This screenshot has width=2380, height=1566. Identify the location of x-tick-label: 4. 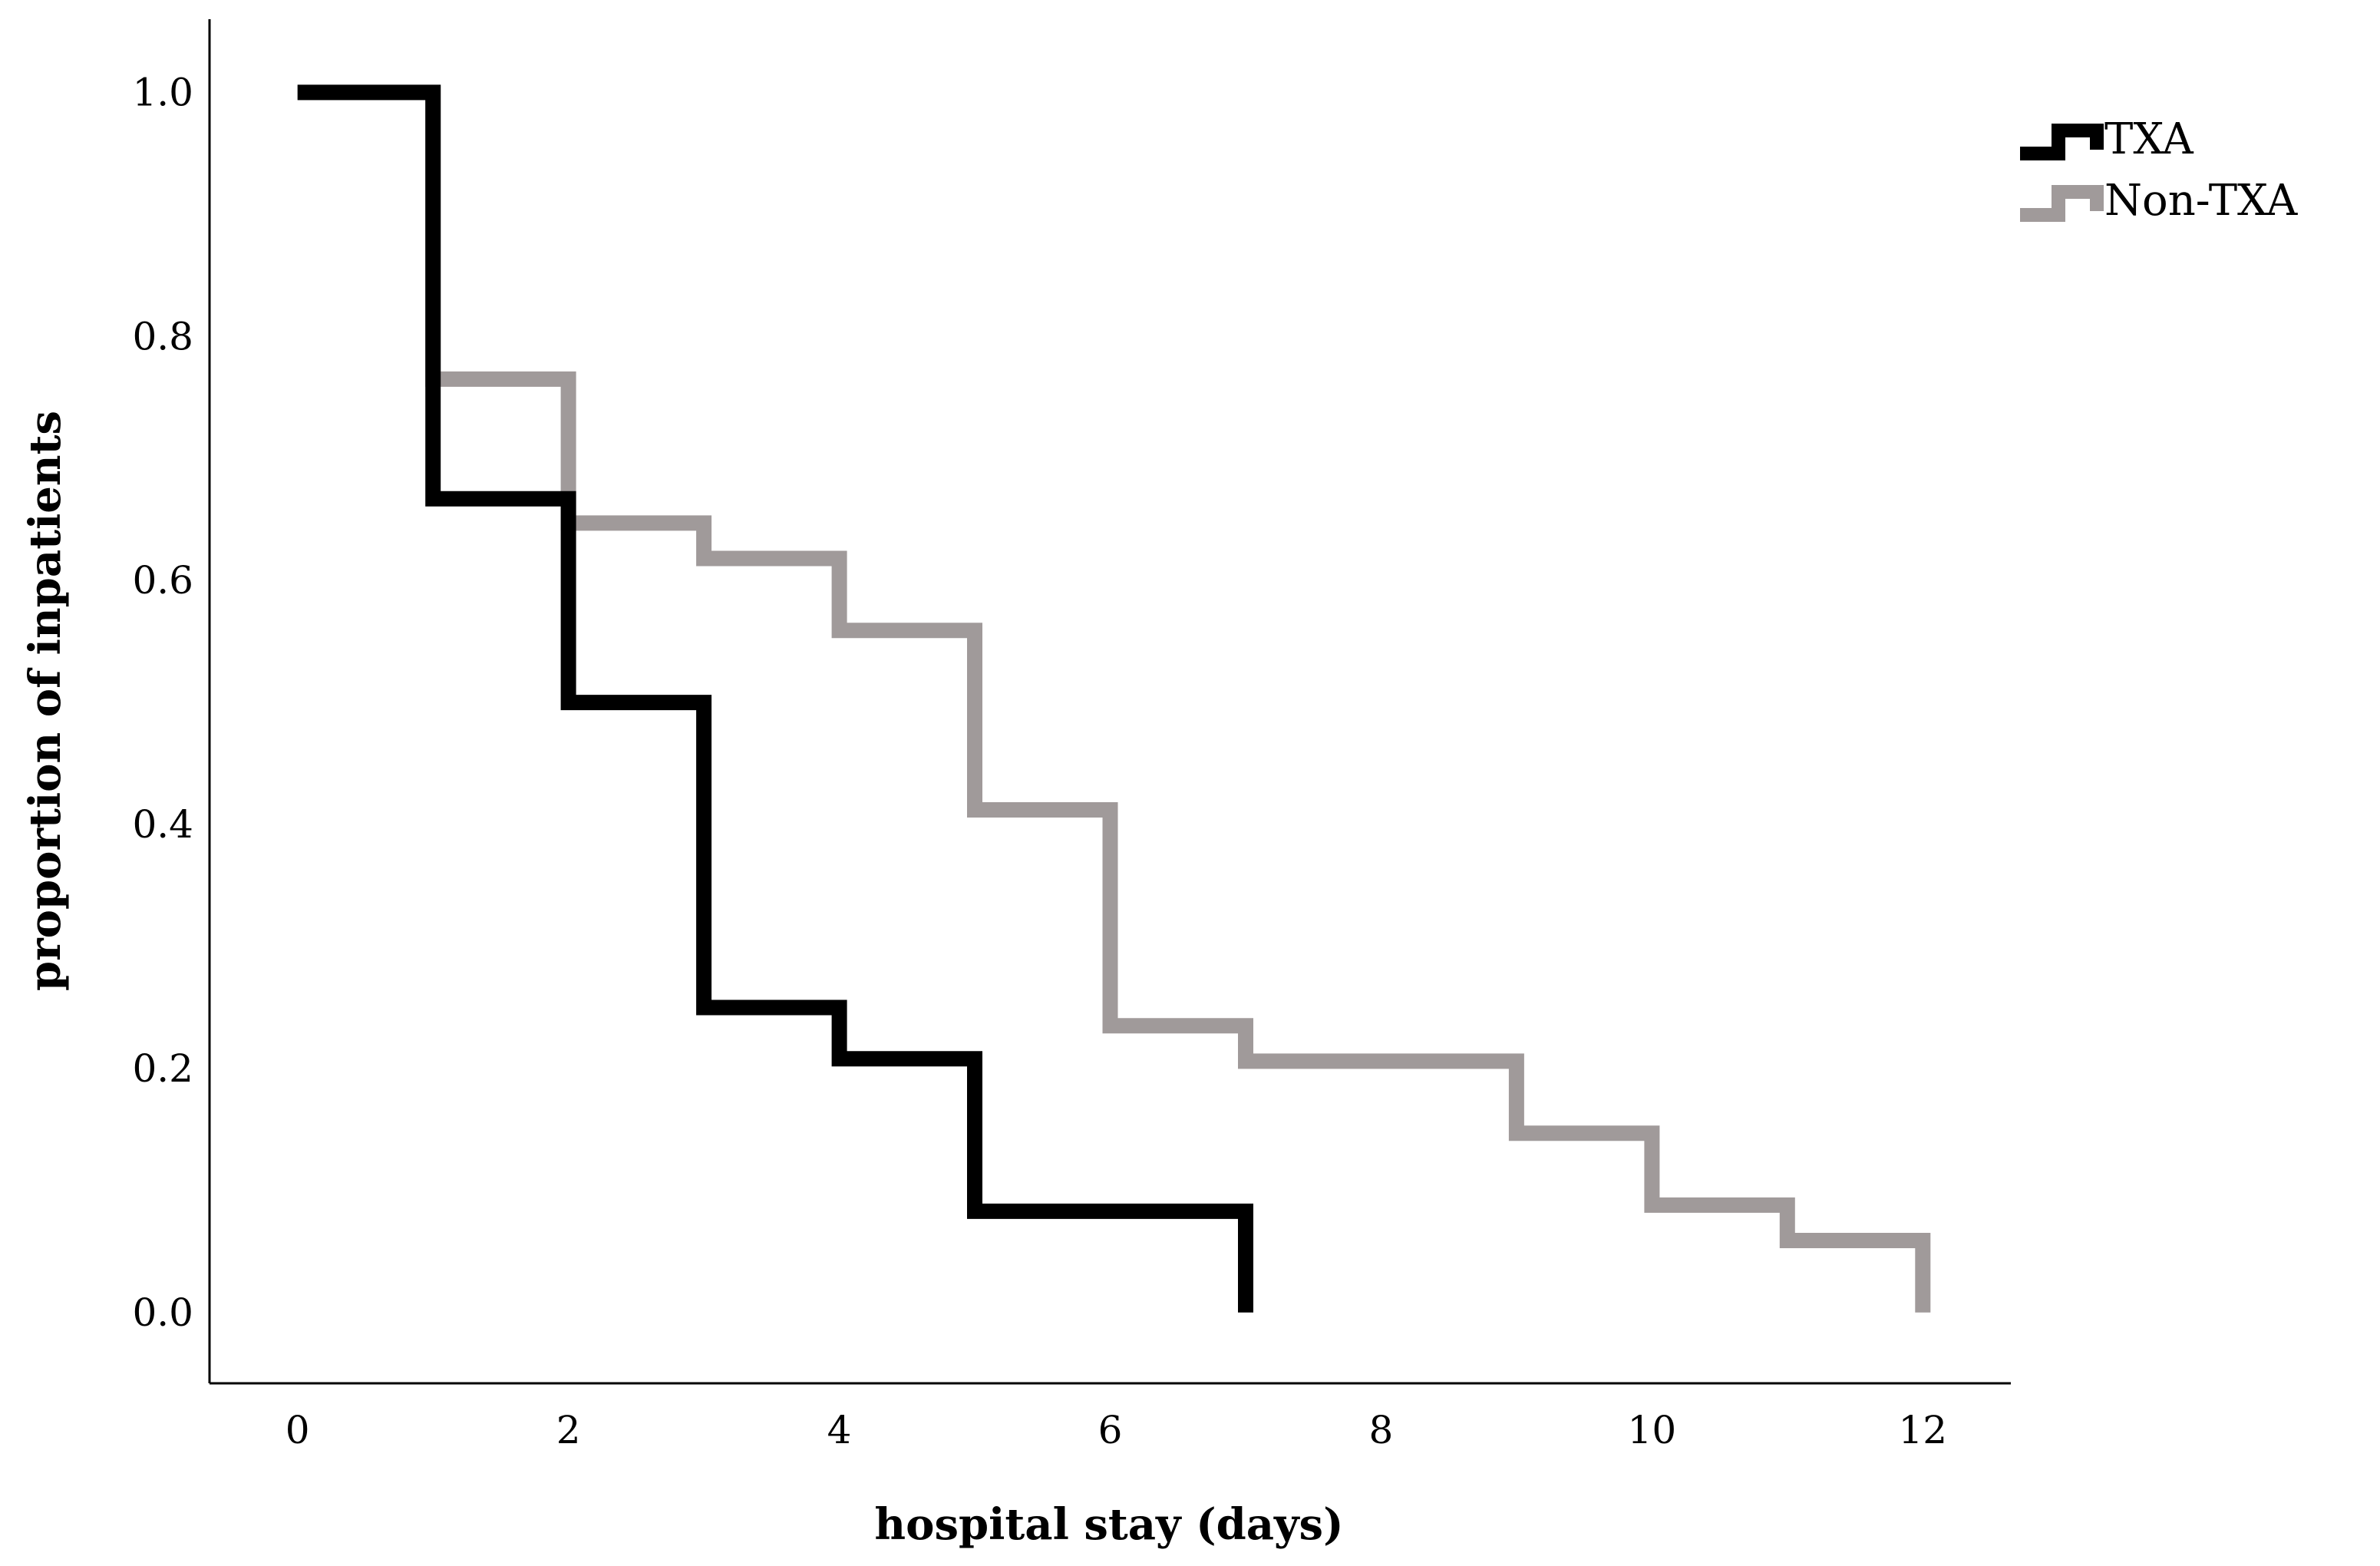
(840, 1430).